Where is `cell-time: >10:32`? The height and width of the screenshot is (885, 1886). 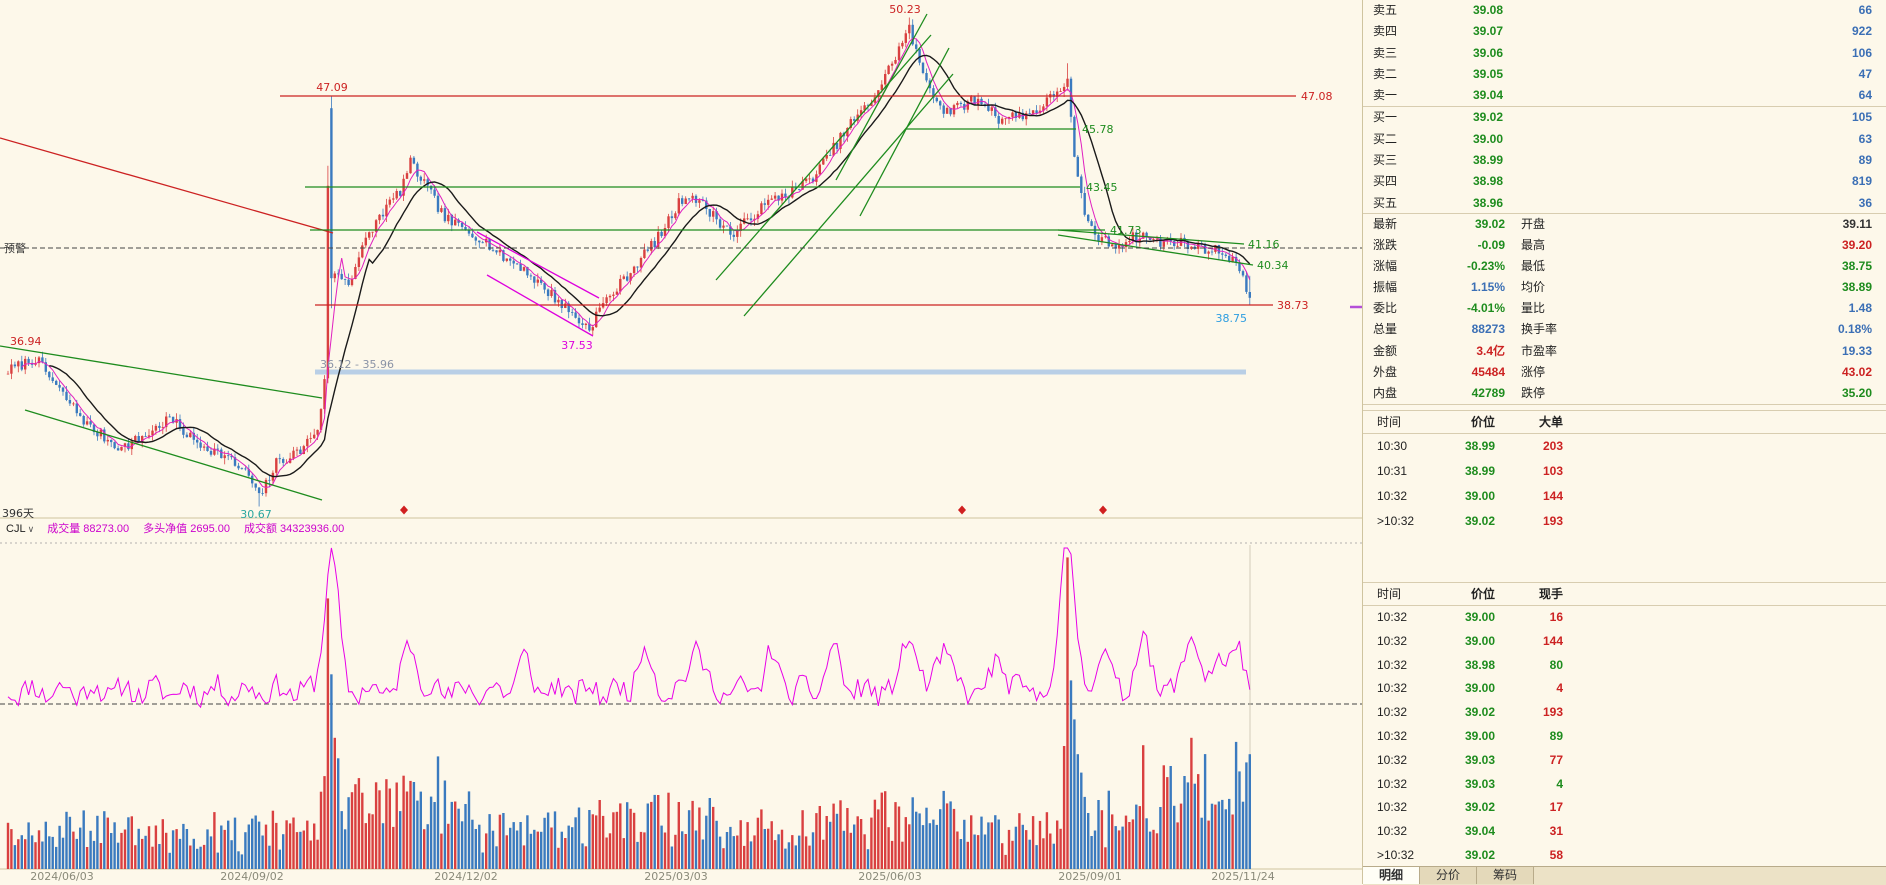
cell-time: >10:32 is located at coordinates (1396, 521).